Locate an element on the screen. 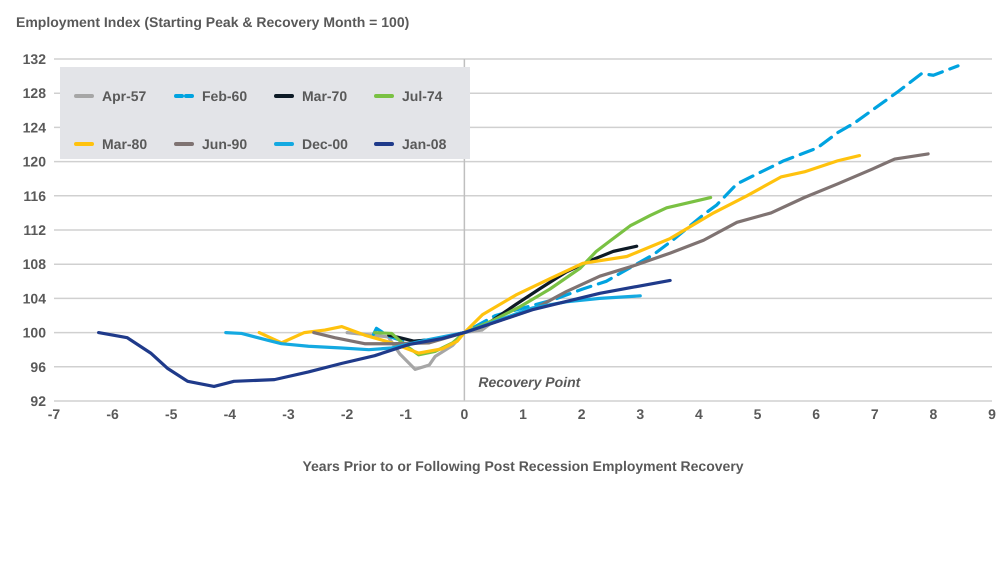 The height and width of the screenshot is (583, 999). y-tick-label: 100 is located at coordinates (34, 332).